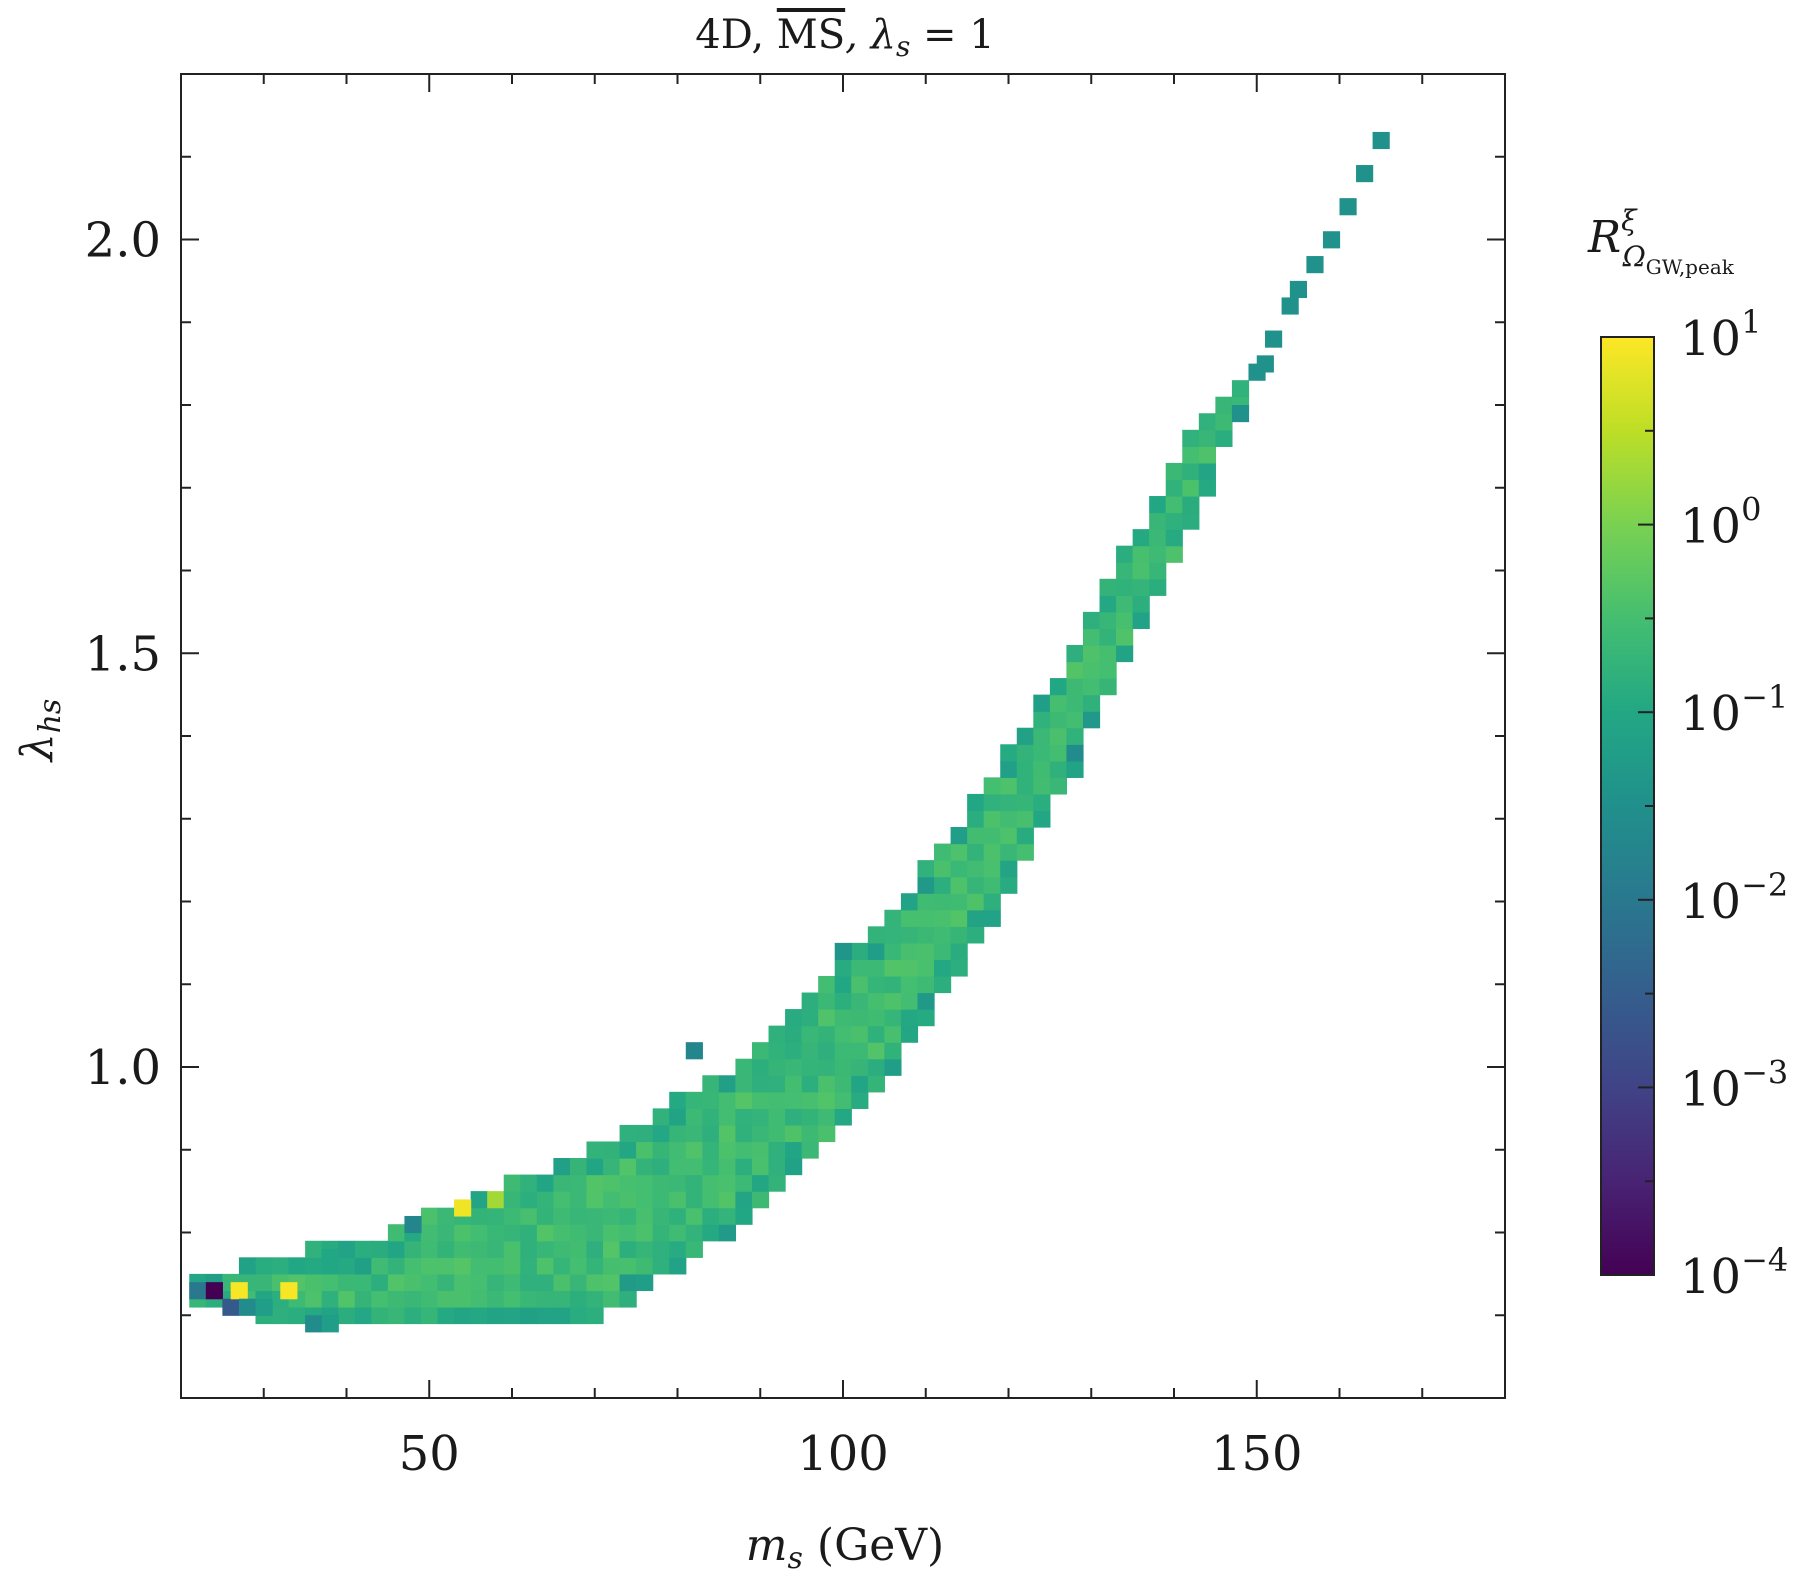  I want to click on x-axis-label: ms (GeV), so click(845, 1548).